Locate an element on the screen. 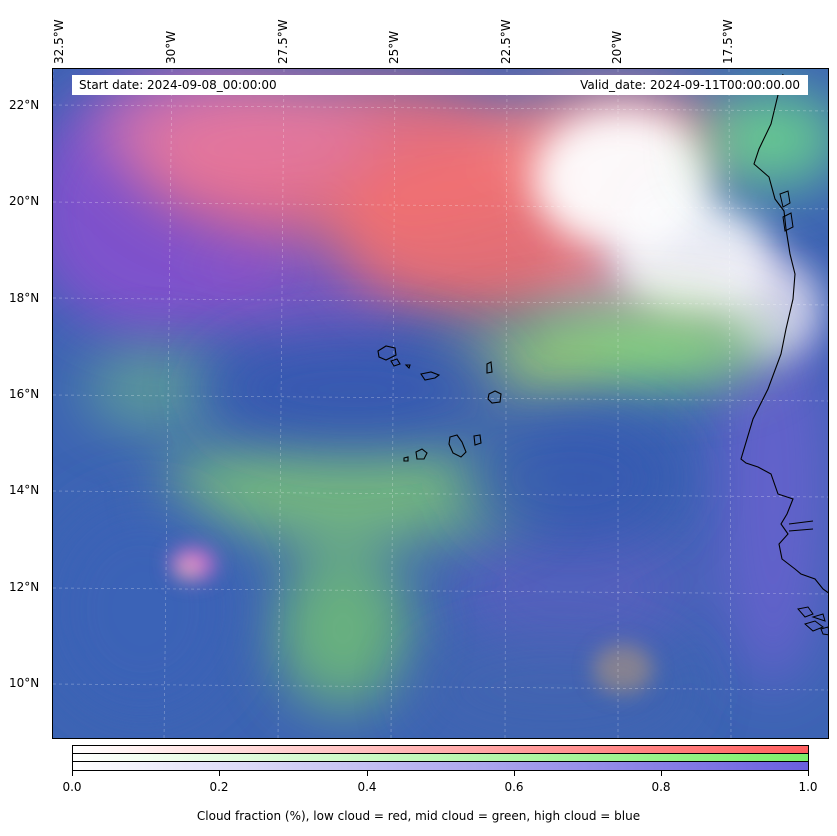 The height and width of the screenshot is (836, 837). island-santiago is located at coordinates (457, 446).